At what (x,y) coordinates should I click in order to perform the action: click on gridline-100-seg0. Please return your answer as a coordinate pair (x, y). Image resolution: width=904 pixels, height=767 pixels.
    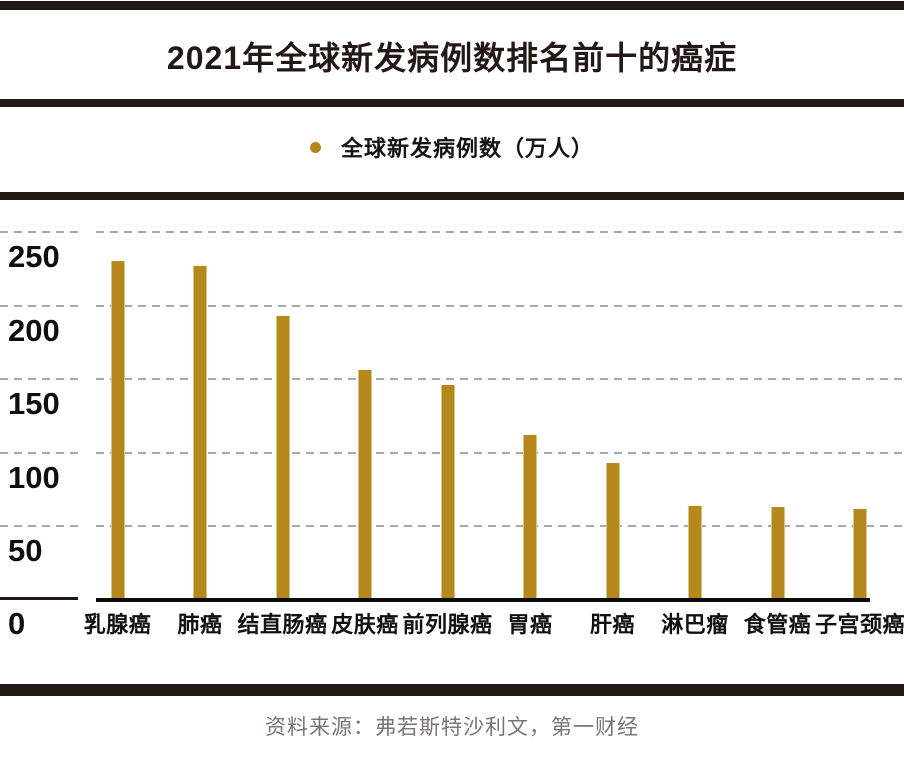
    Looking at the image, I should click on (39, 452).